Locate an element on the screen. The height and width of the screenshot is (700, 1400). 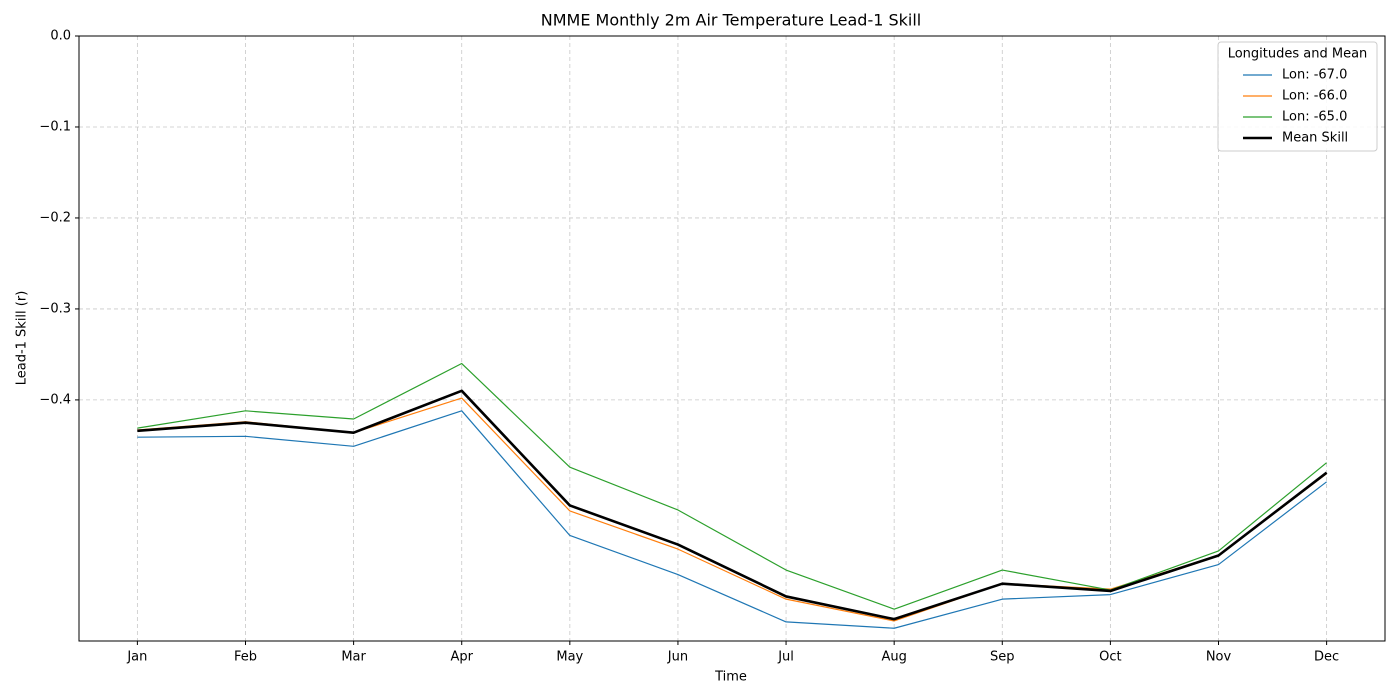
x-axis-label: Time is located at coordinates (730, 677).